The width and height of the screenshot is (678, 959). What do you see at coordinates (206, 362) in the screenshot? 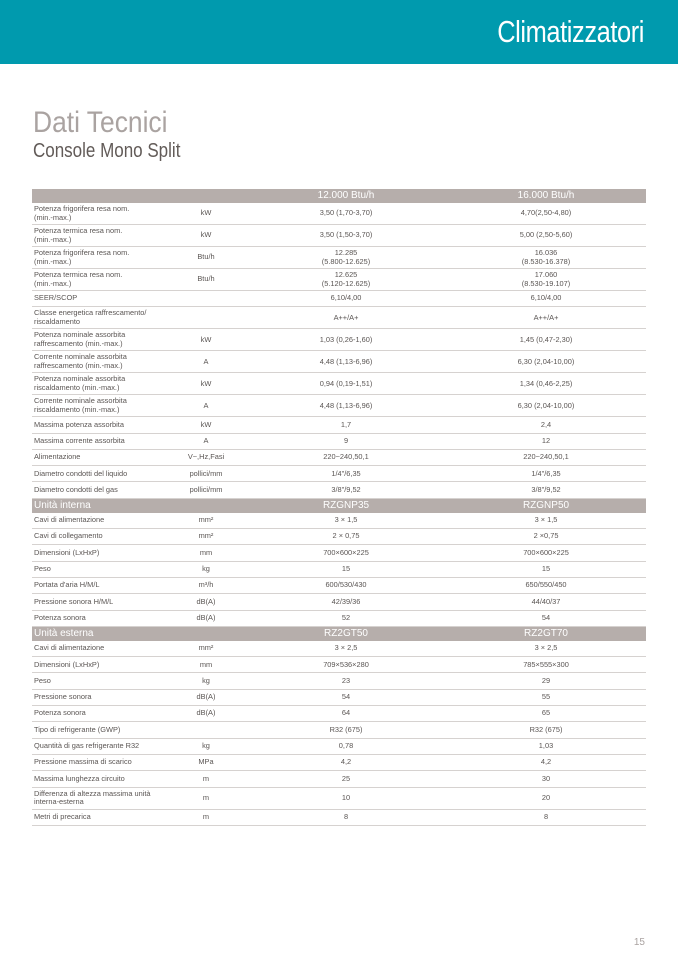
I see `row-unit: A` at bounding box center [206, 362].